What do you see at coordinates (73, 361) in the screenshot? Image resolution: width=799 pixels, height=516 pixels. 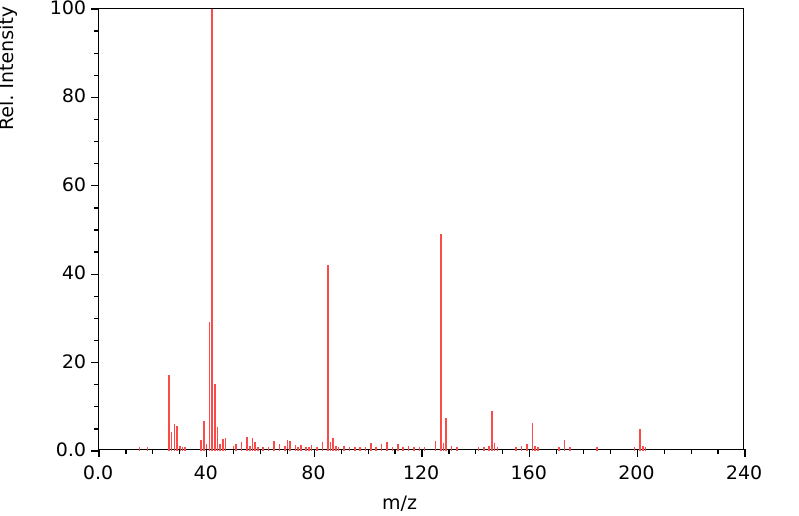 I see `y-tick-label: 20` at bounding box center [73, 361].